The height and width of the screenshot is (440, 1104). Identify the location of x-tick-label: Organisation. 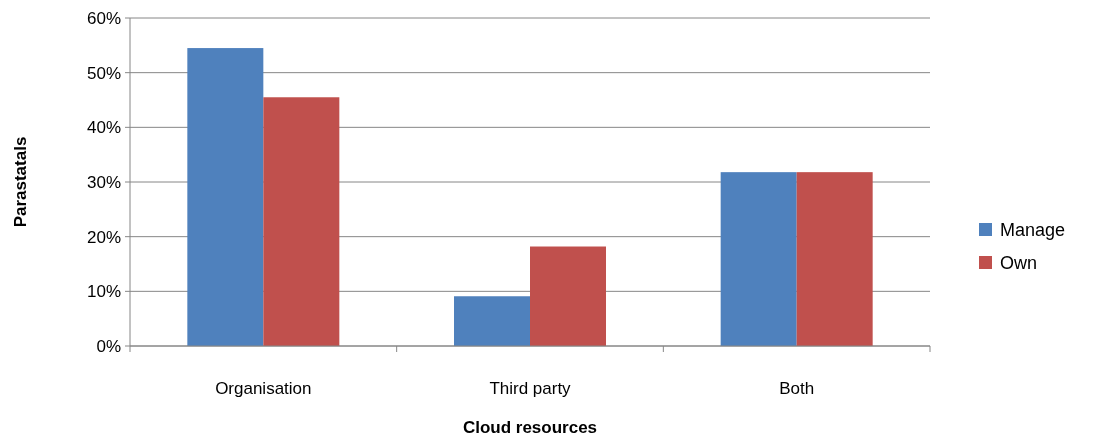
(263, 388).